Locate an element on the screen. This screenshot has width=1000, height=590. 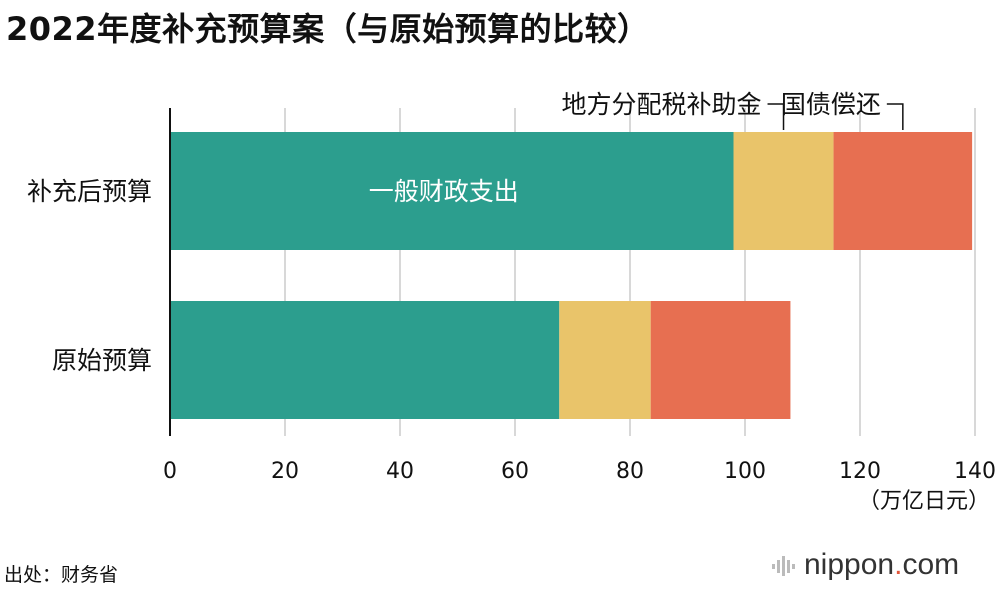
x-tick-label: 120 is located at coordinates (860, 471).